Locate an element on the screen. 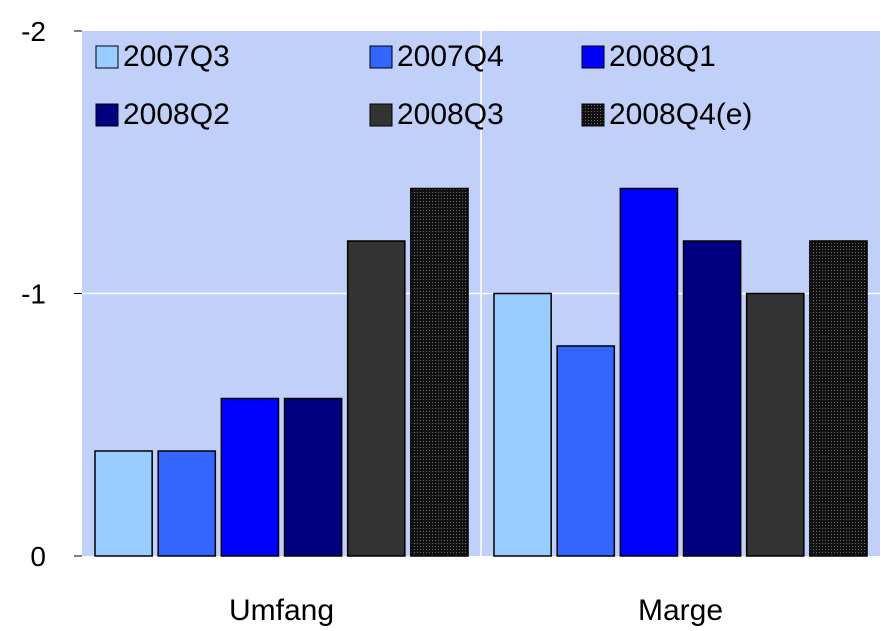 The height and width of the screenshot is (631, 881). legend: 2007Q3 2007Q4 2008Q1 2008Q2 2008Q3 2008Q4(e) is located at coordinates (423, 85).